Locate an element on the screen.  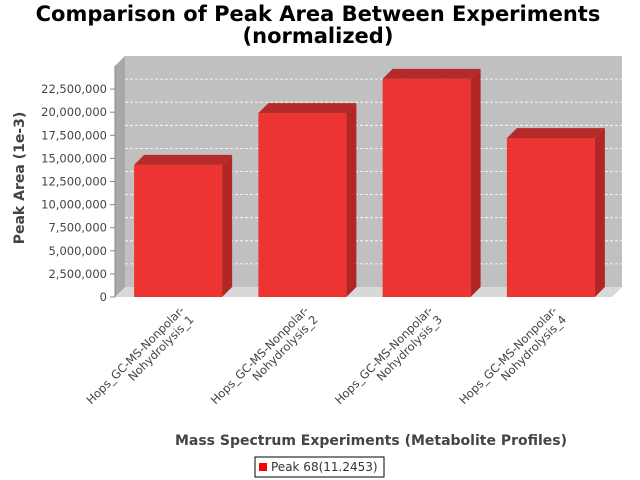
y-tick-label: 10,000,000 is located at coordinates (74, 205).